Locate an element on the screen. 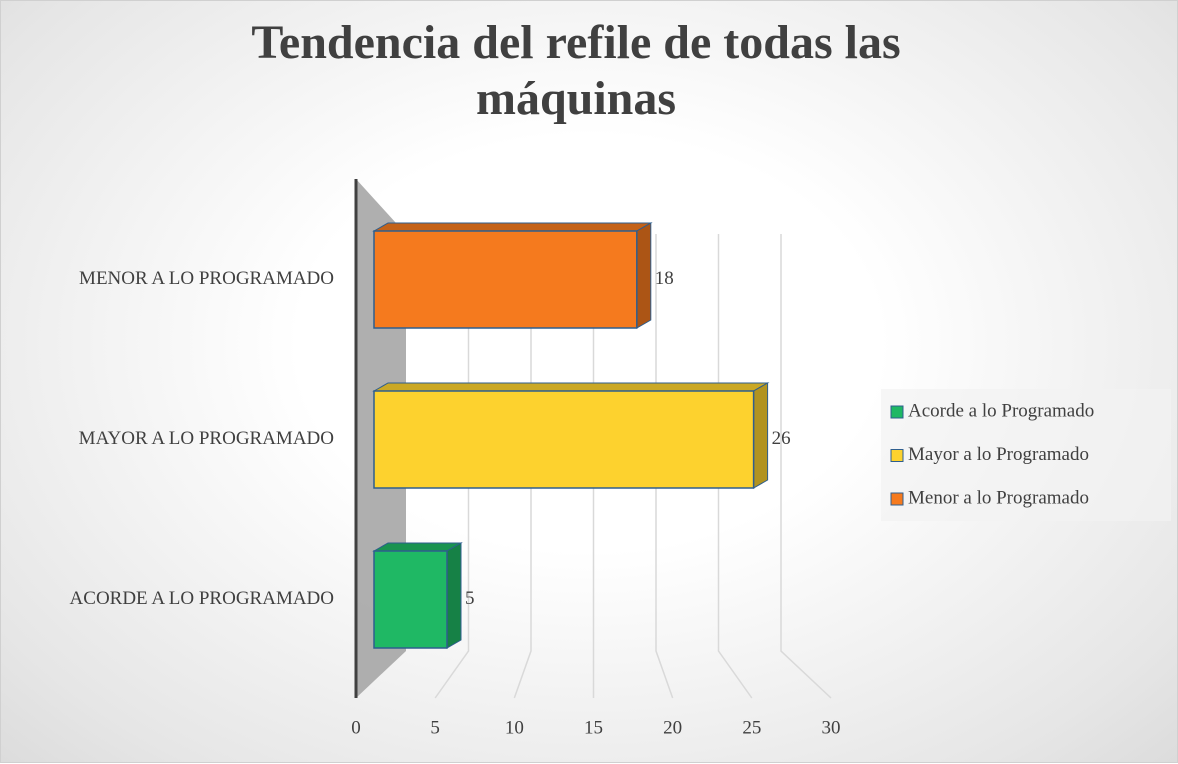  x-tick-label: 15 is located at coordinates (593, 727).